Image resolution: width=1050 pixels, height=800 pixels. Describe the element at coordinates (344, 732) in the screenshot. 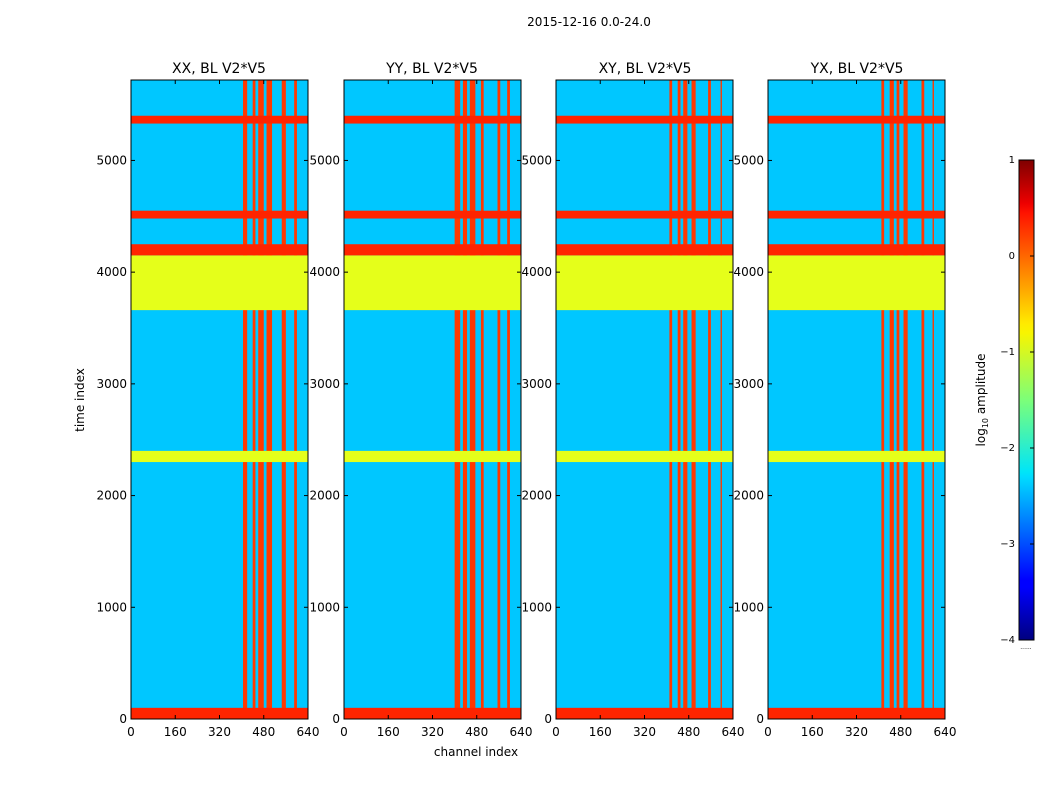

I see `x-tick-label-yy-0: 0` at that location.